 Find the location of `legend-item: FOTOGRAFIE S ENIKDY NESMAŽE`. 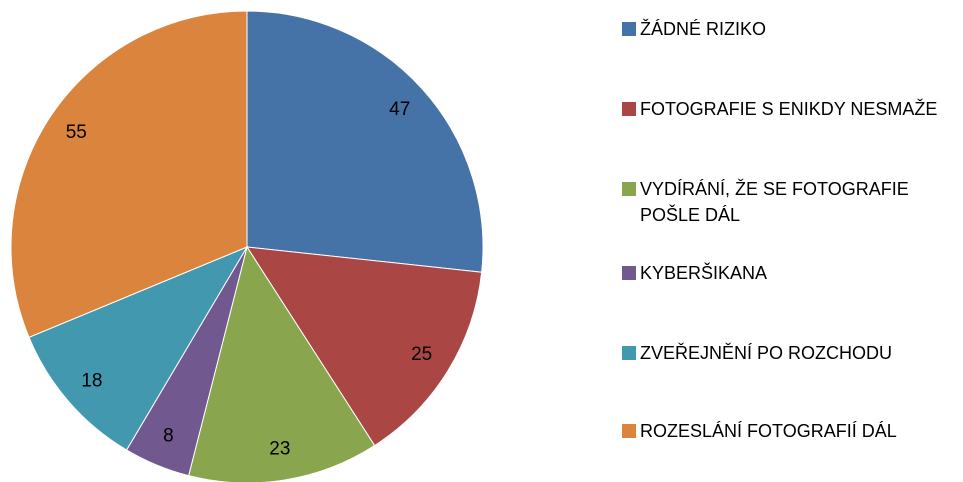

legend-item: FOTOGRAFIE S ENIKDY NESMAŽE is located at coordinates (792, 109).